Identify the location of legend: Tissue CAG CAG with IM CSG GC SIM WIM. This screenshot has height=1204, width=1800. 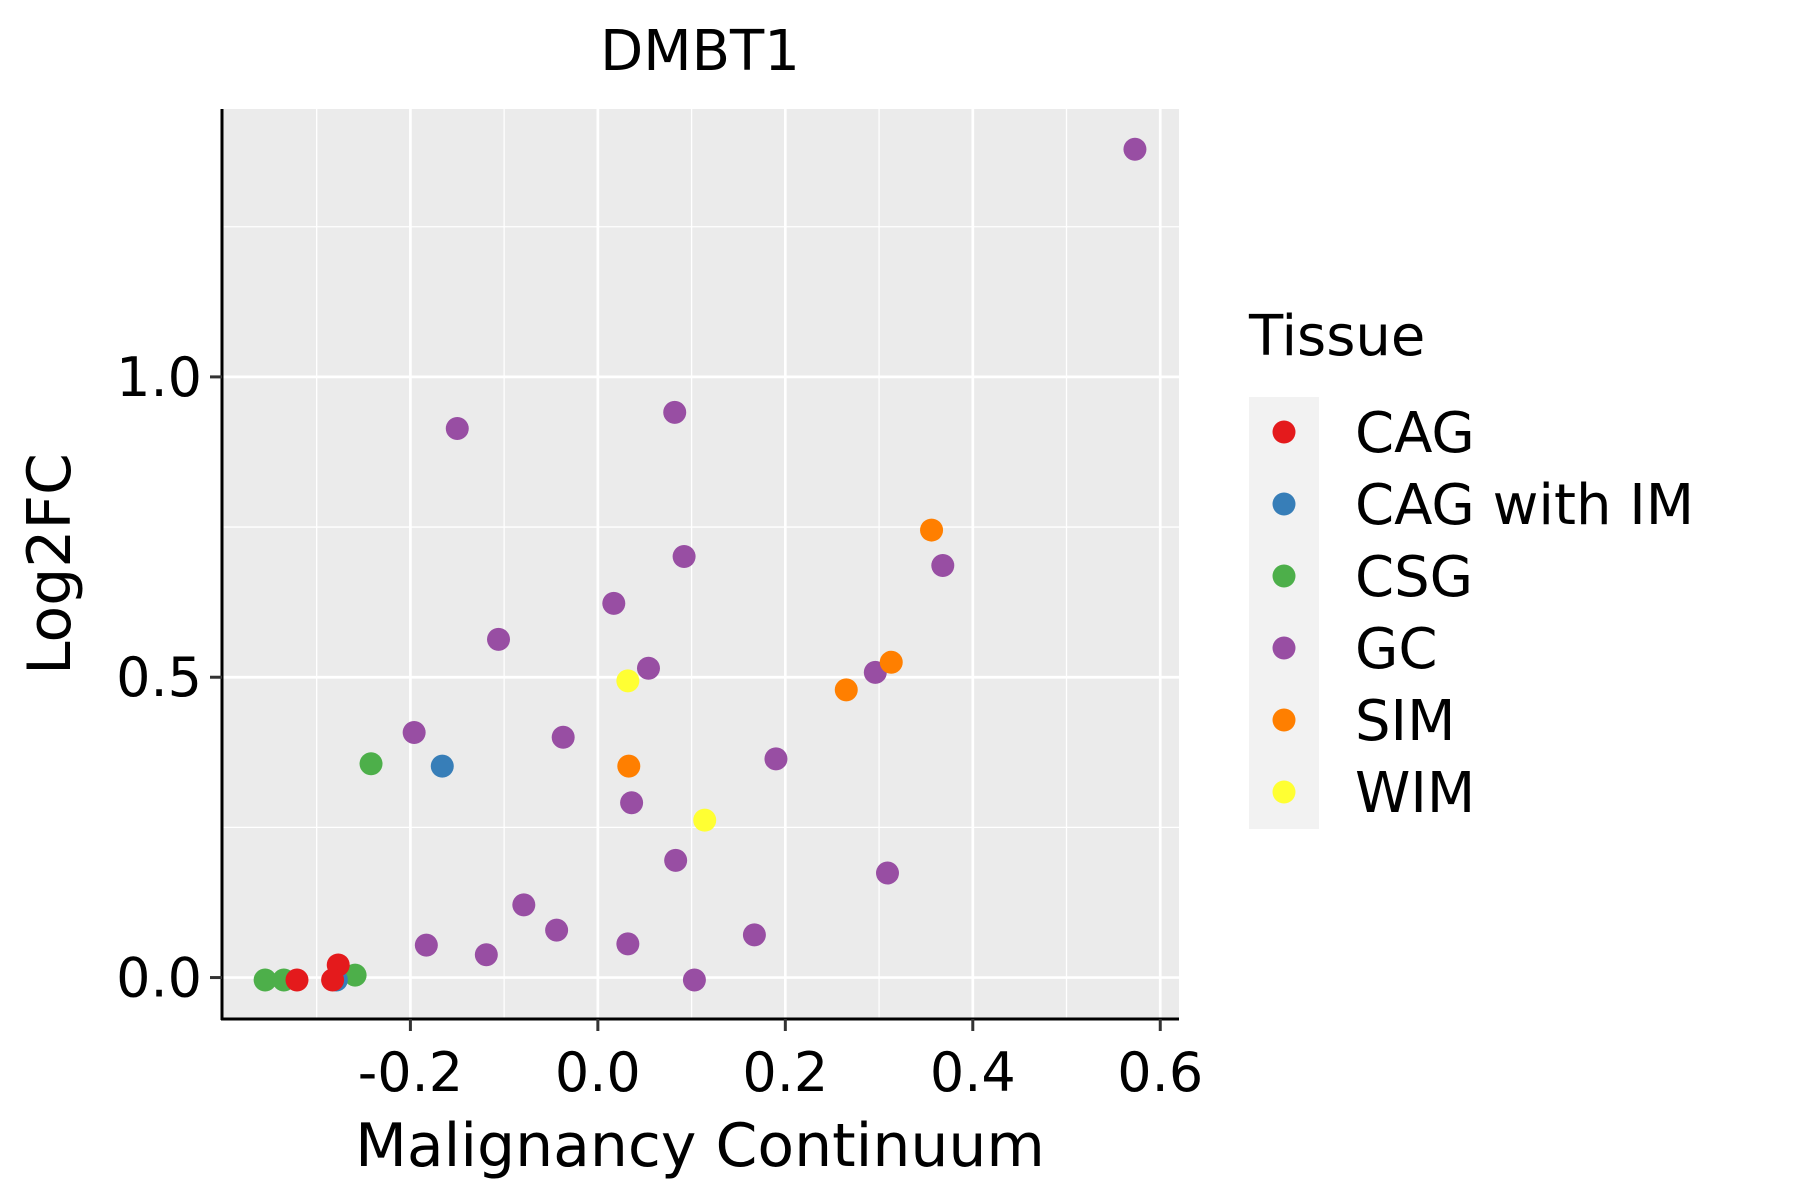
(1471, 566).